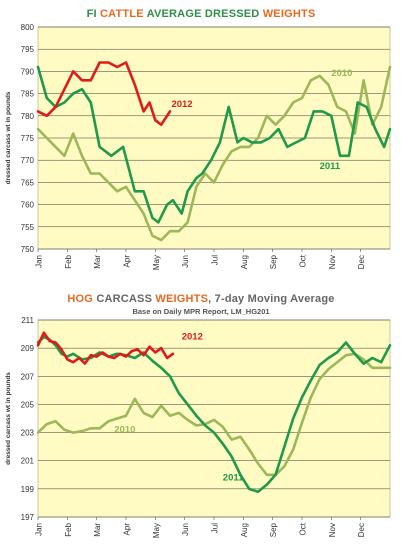 This screenshot has height=544, width=402. Describe the element at coordinates (122, 14) in the screenshot. I see `title-part: CATTLE` at that location.